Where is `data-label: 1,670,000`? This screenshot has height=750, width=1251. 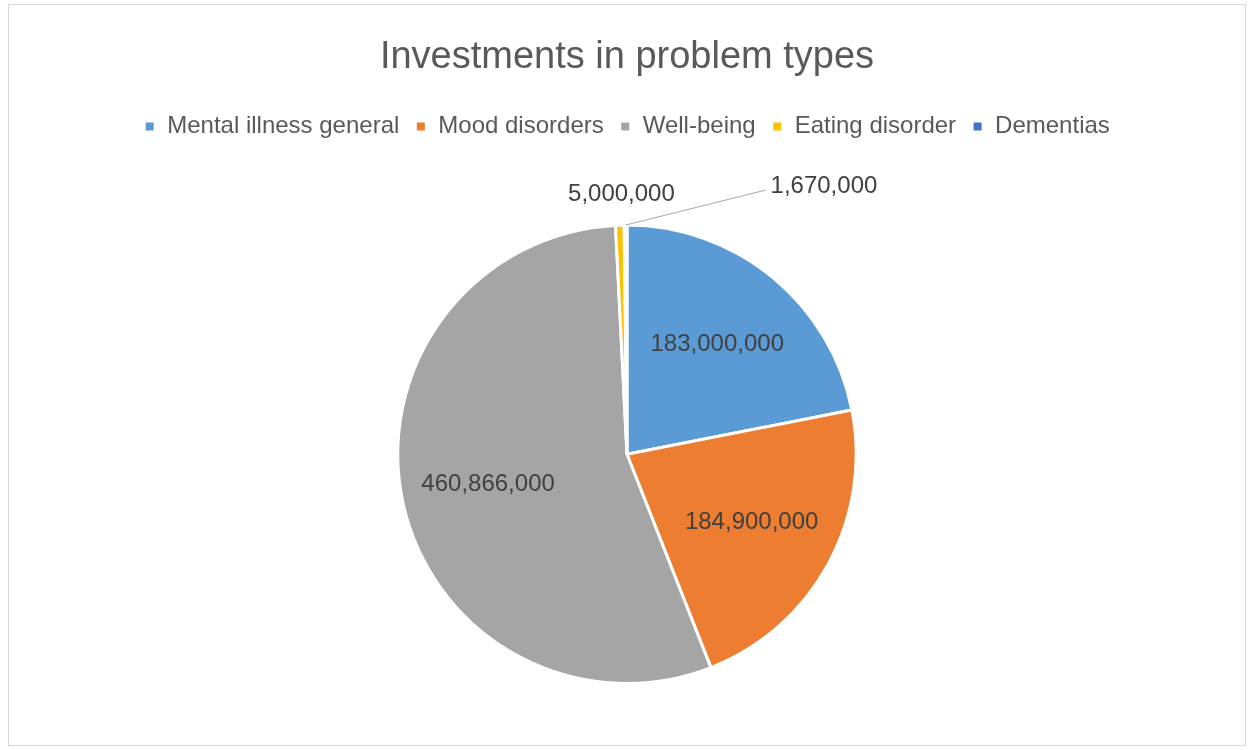 data-label: 1,670,000 is located at coordinates (824, 184).